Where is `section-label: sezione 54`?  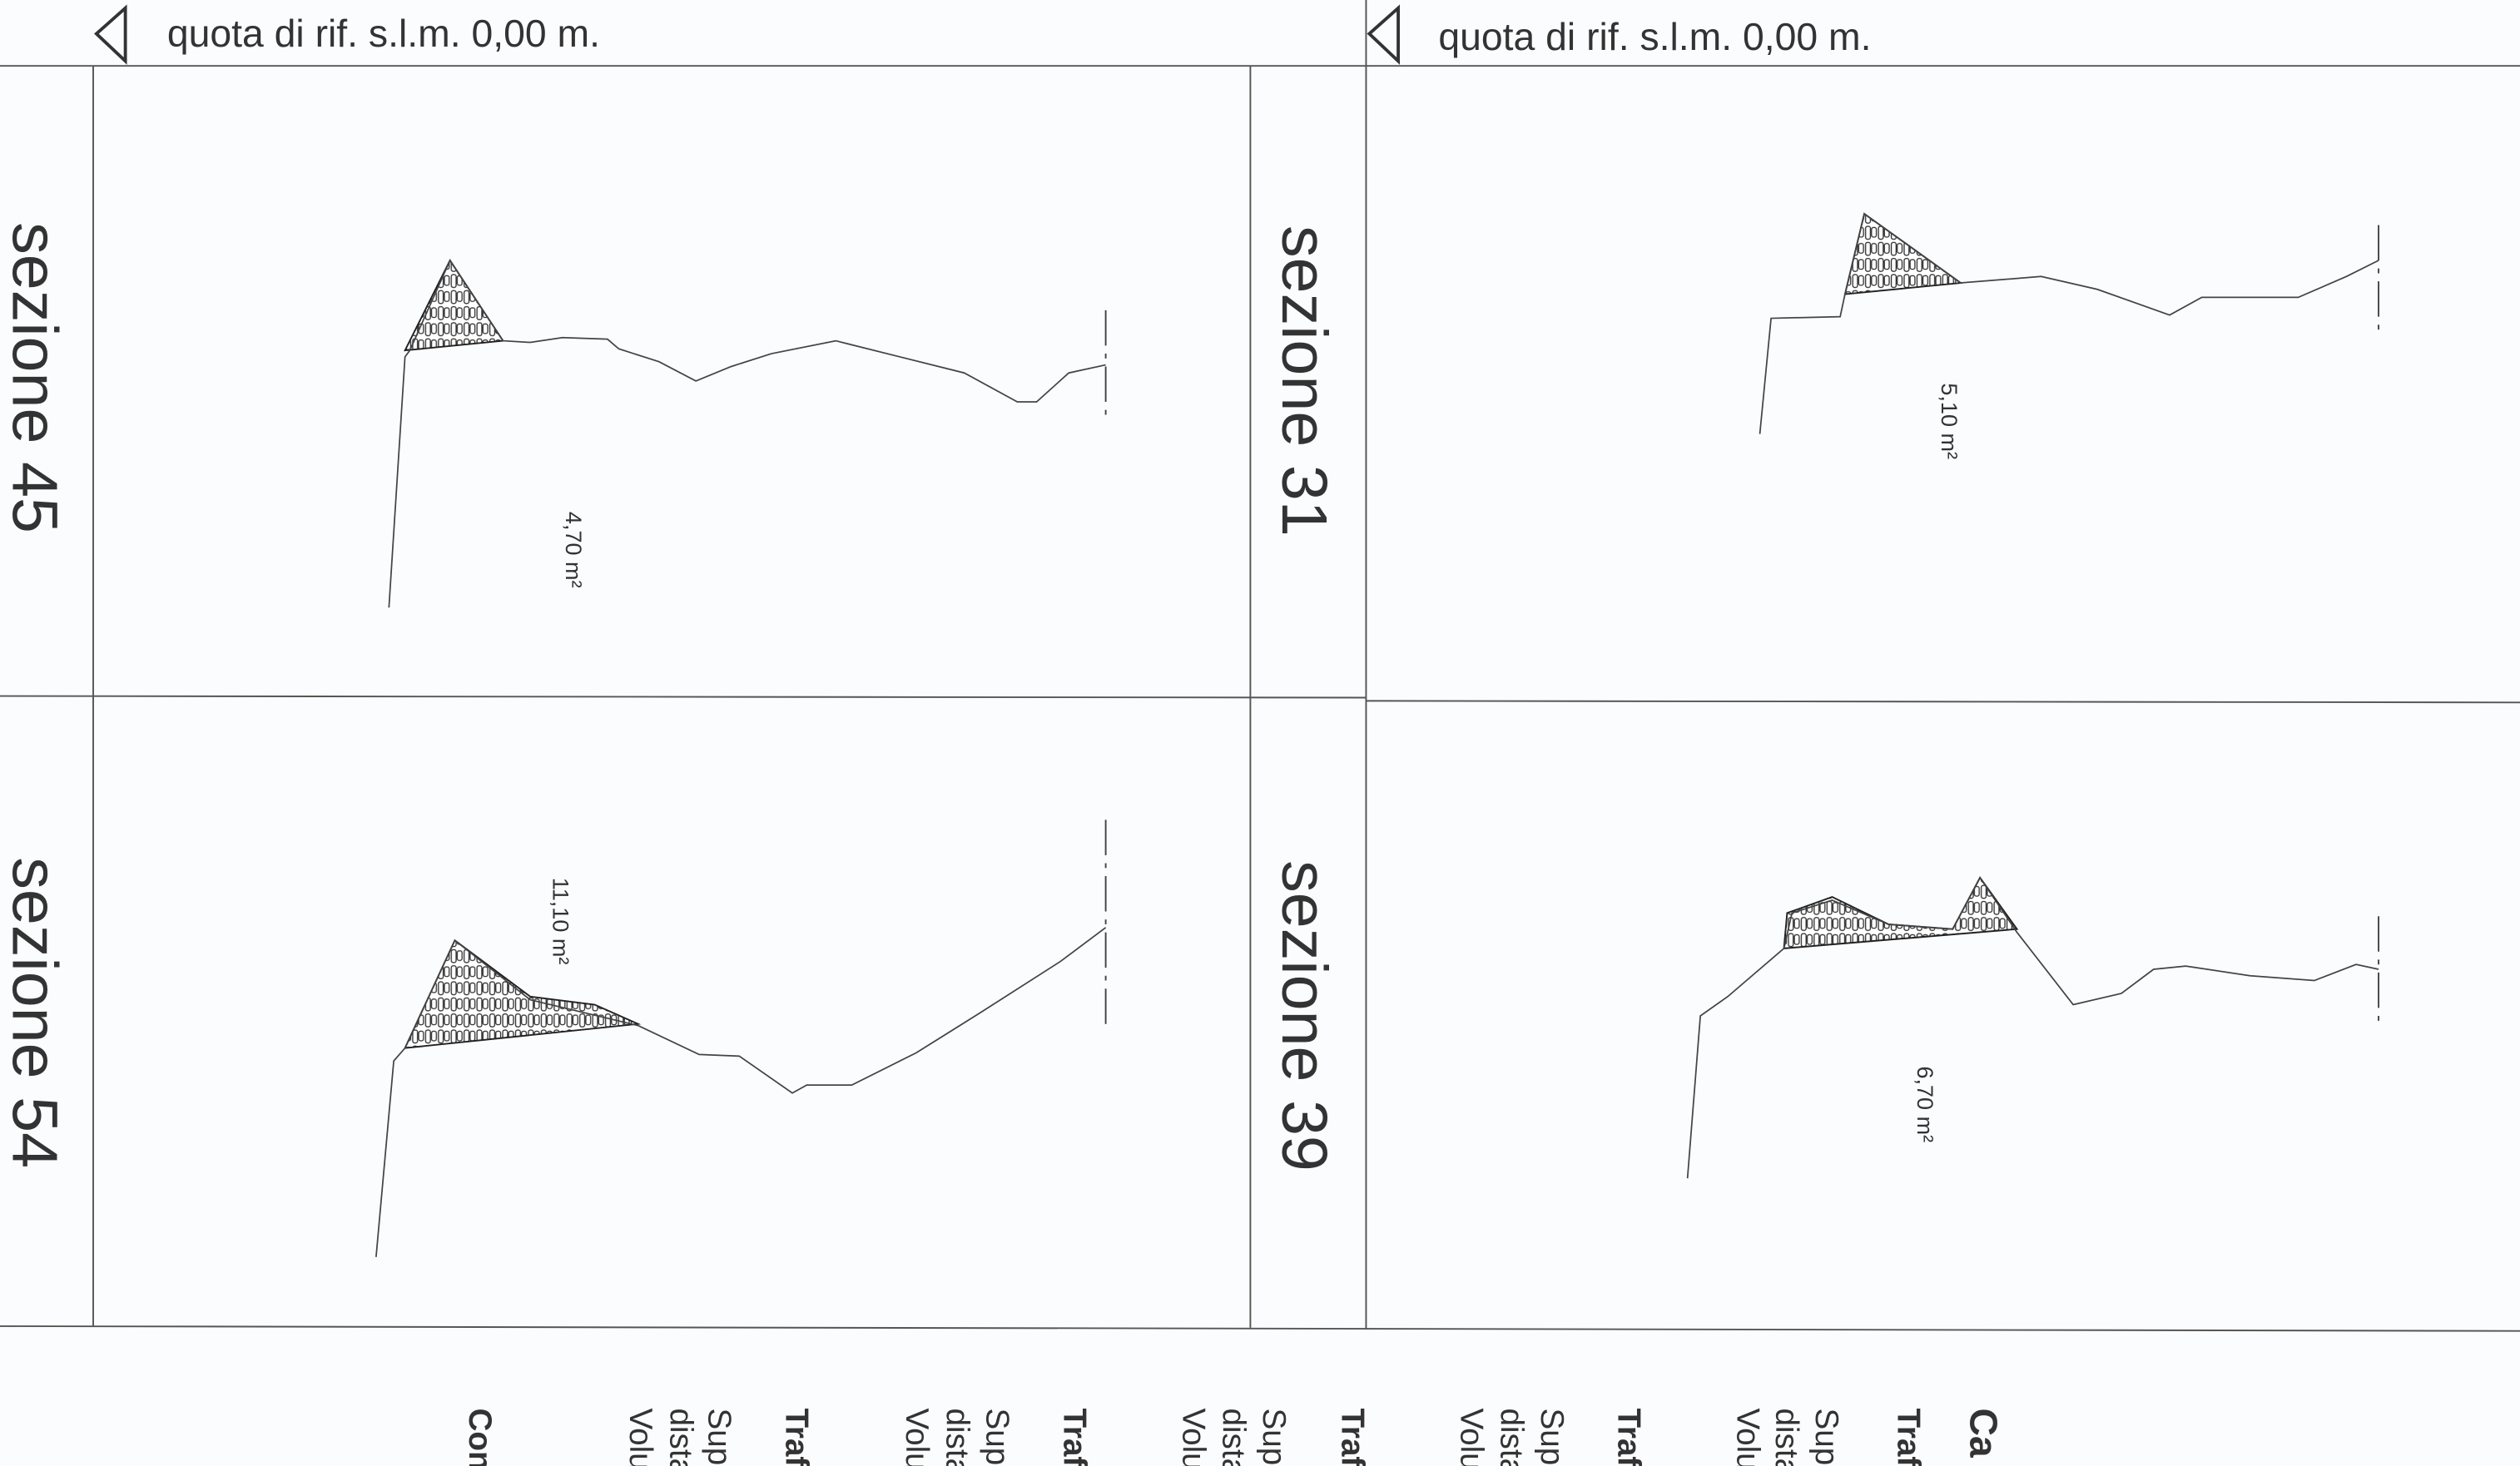 section-label: sezione 54 is located at coordinates (35, 1012).